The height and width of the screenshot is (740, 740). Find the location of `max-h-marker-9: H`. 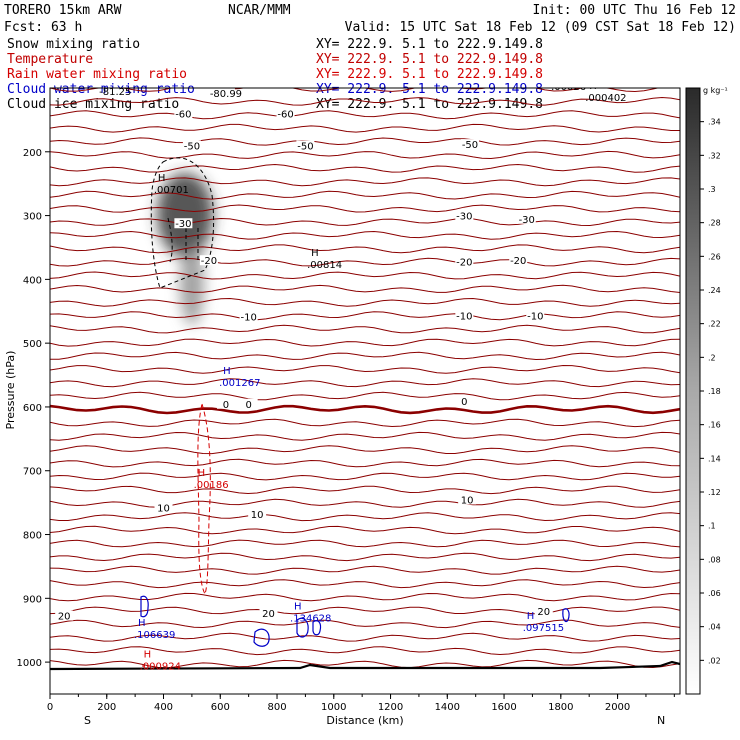

max-h-marker-9: H is located at coordinates (148, 654).